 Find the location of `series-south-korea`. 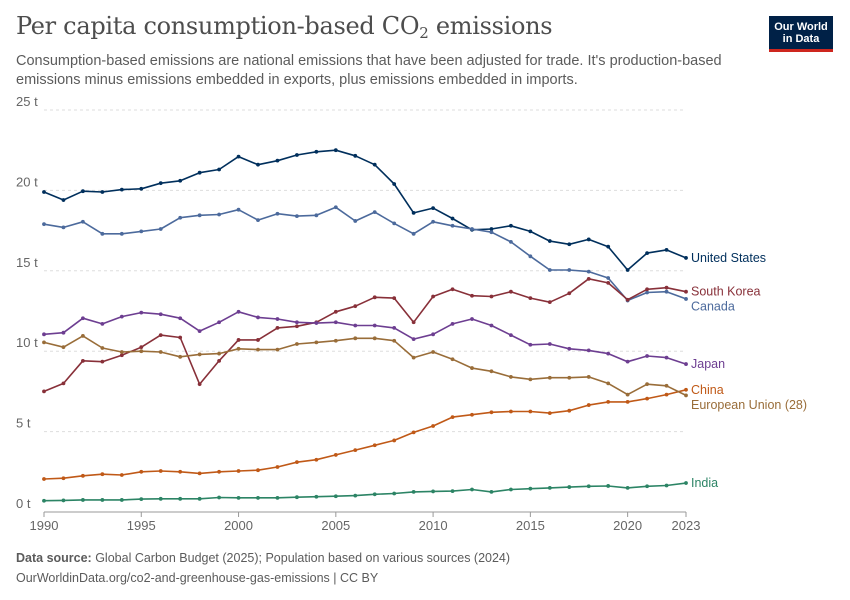

series-south-korea is located at coordinates (365, 335).